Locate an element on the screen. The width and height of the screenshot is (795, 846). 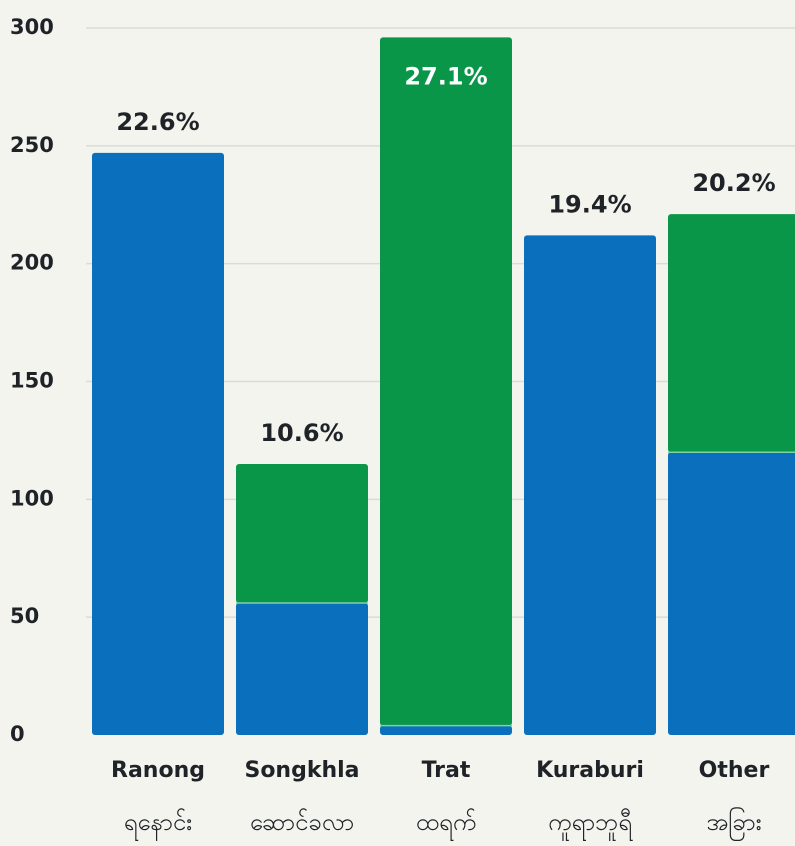
share-label: 22.6% is located at coordinates (157, 122).